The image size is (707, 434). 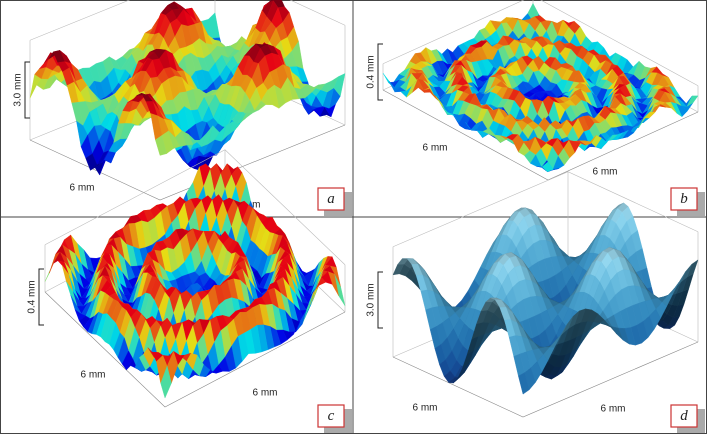 I want to click on panel-letter: b, so click(x=684, y=199).